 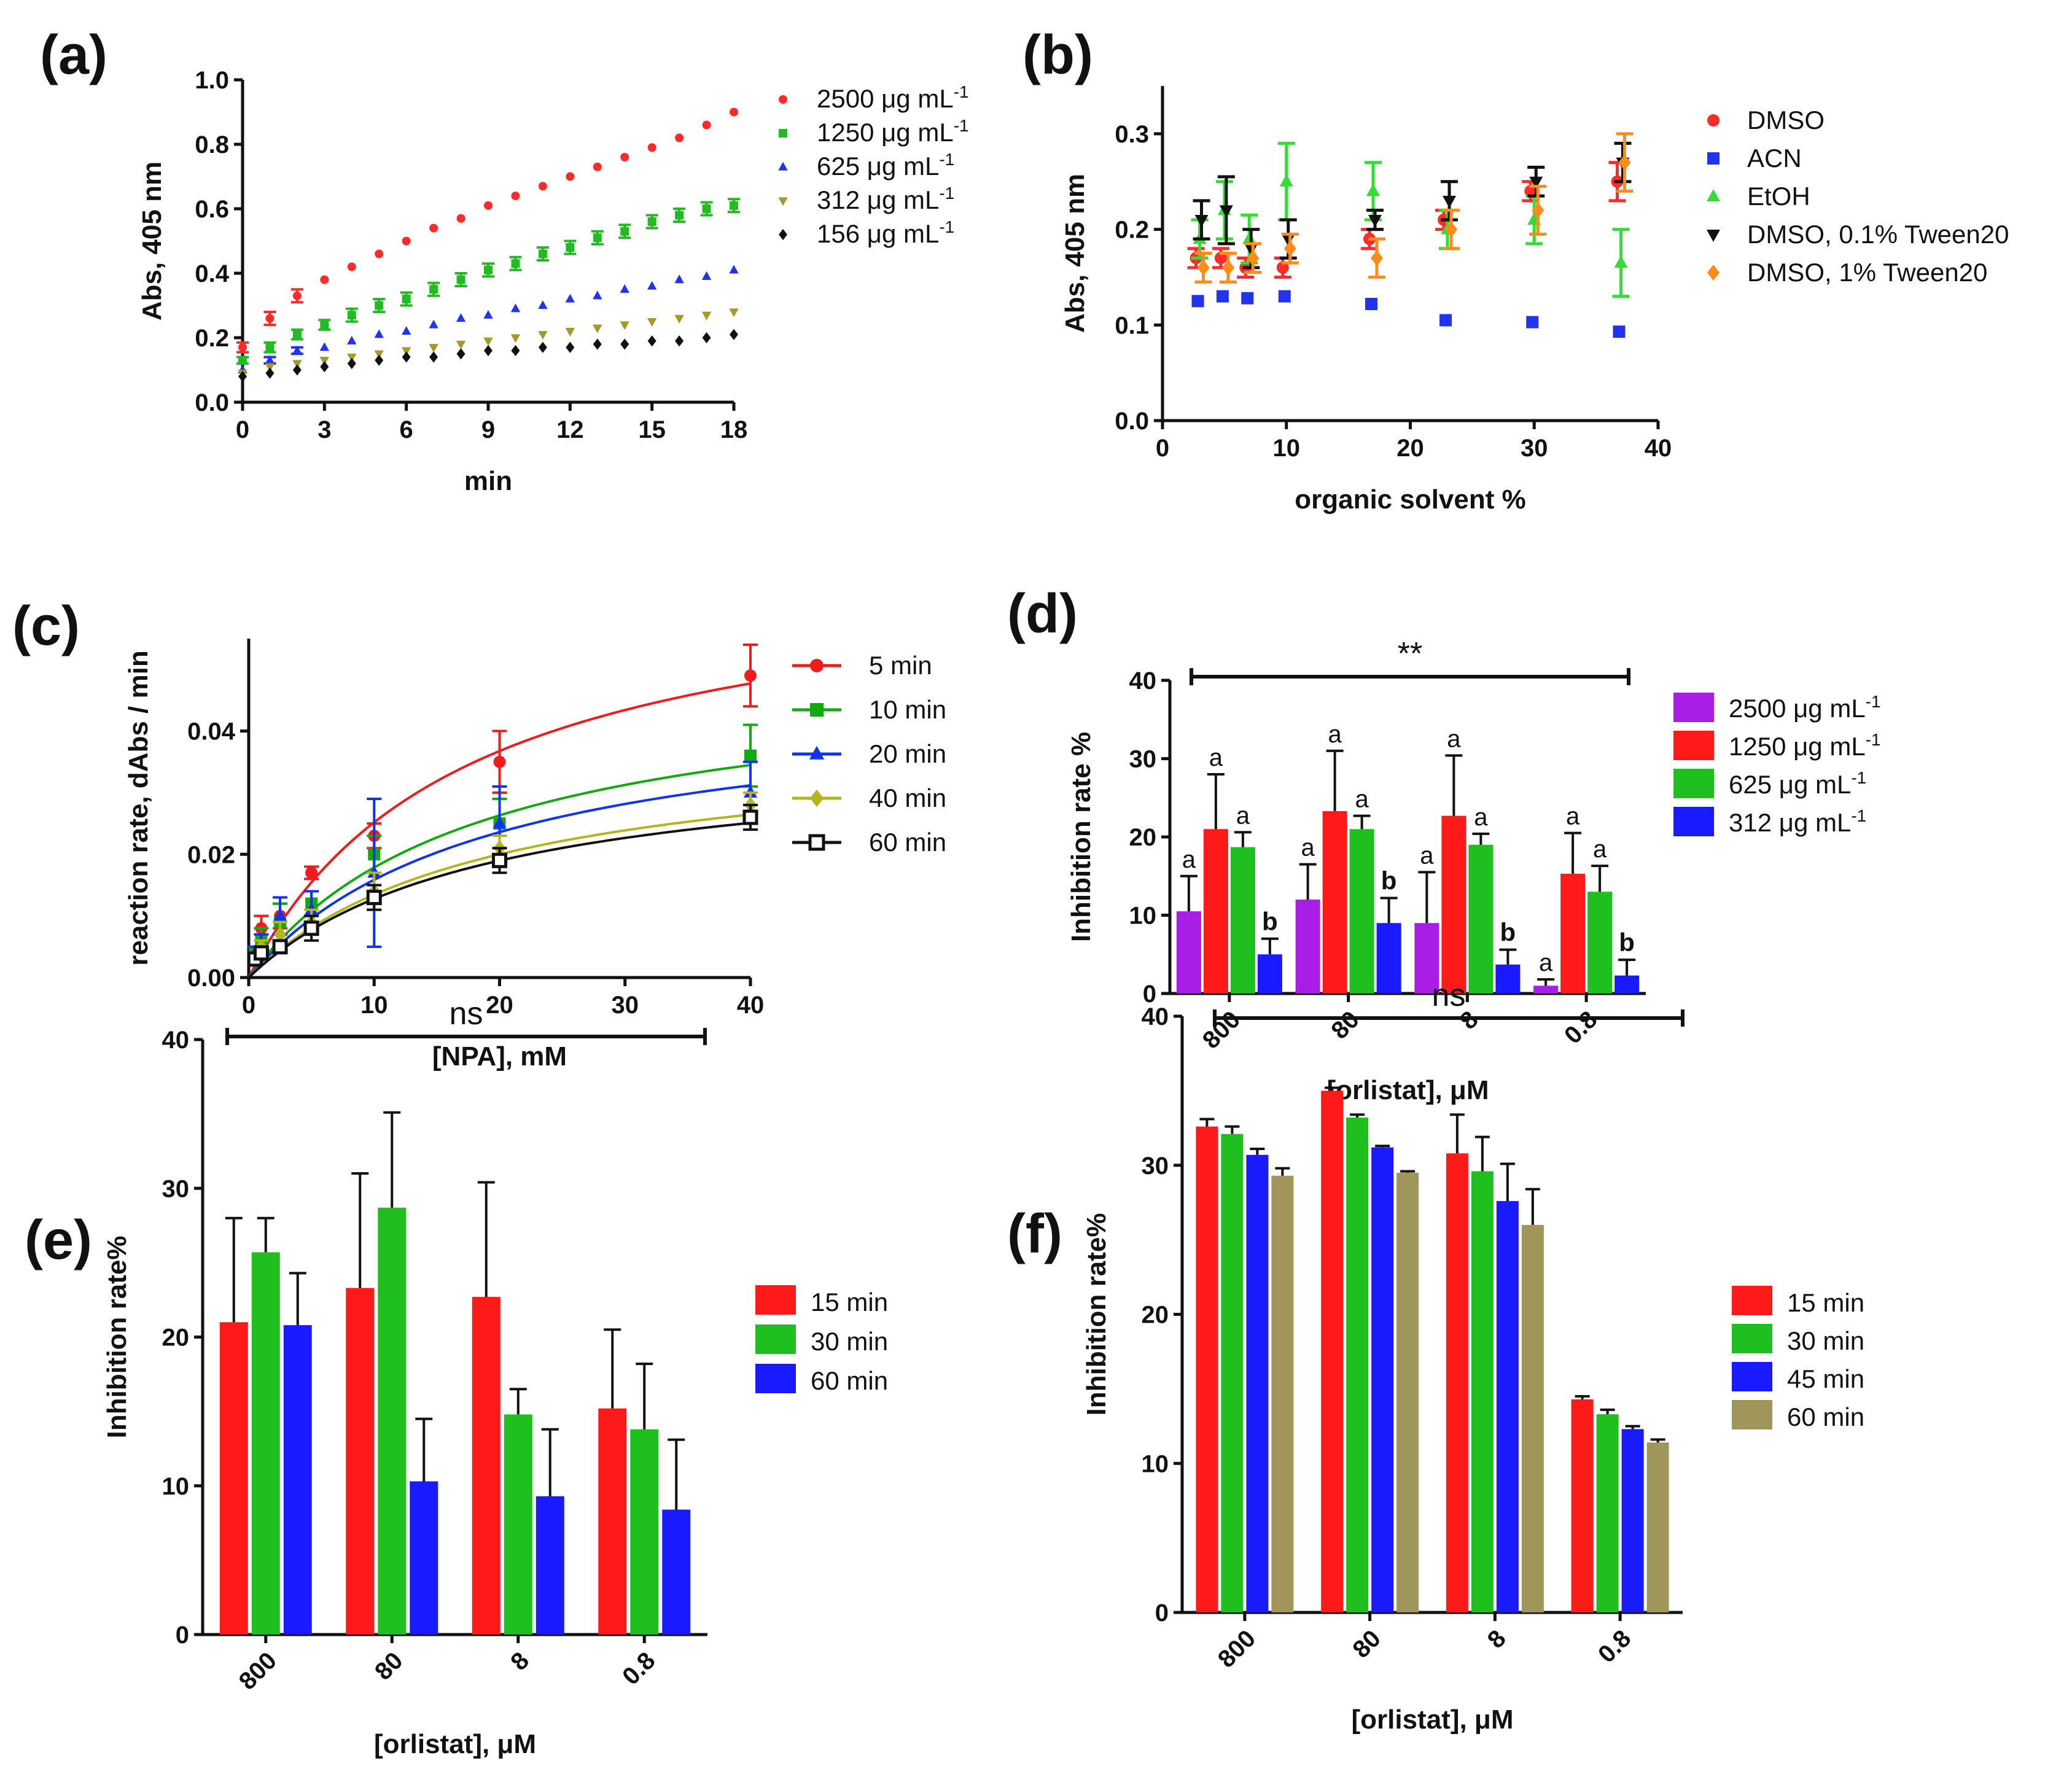 I want to click on legend-label: 60 min, so click(x=907, y=843).